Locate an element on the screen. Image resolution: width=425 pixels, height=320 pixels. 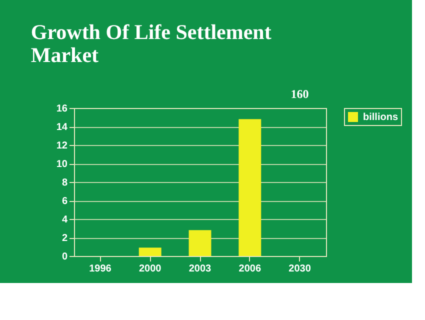
x-tick-label: 2006 is located at coordinates (250, 269).